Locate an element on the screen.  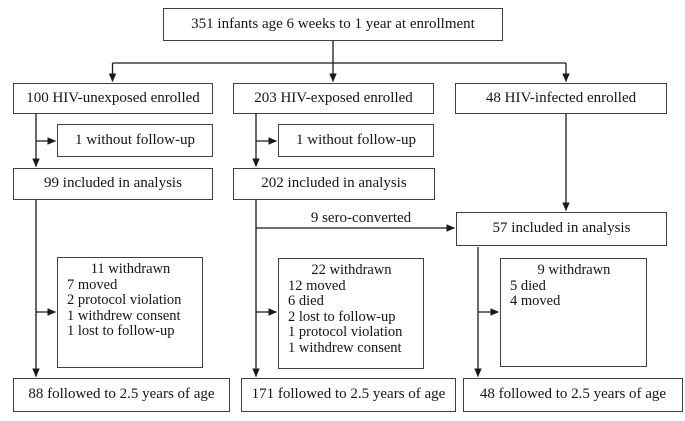
box-unexposed-followed-text: 88 followed to 2.5 years of age is located at coordinates (121, 394).